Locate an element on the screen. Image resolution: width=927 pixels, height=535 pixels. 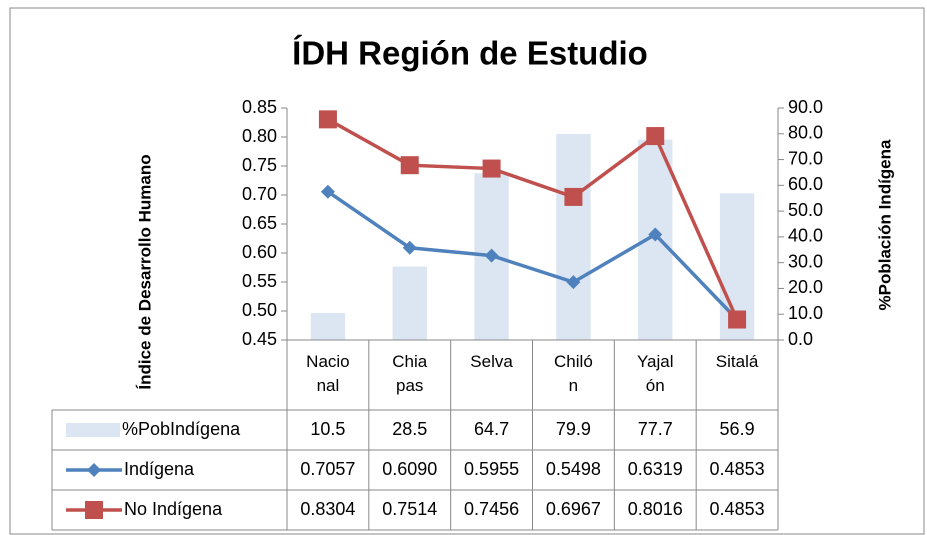
y2-tick-label: 20.0 is located at coordinates (805, 287).